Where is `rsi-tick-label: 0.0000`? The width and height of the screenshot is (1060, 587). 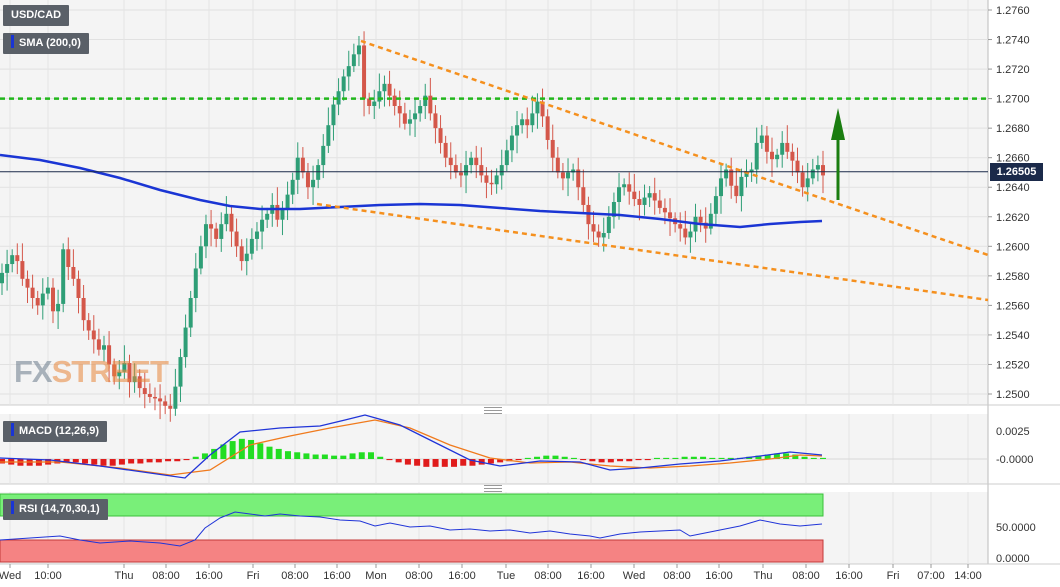 rsi-tick-label: 0.0000 is located at coordinates (1013, 559).